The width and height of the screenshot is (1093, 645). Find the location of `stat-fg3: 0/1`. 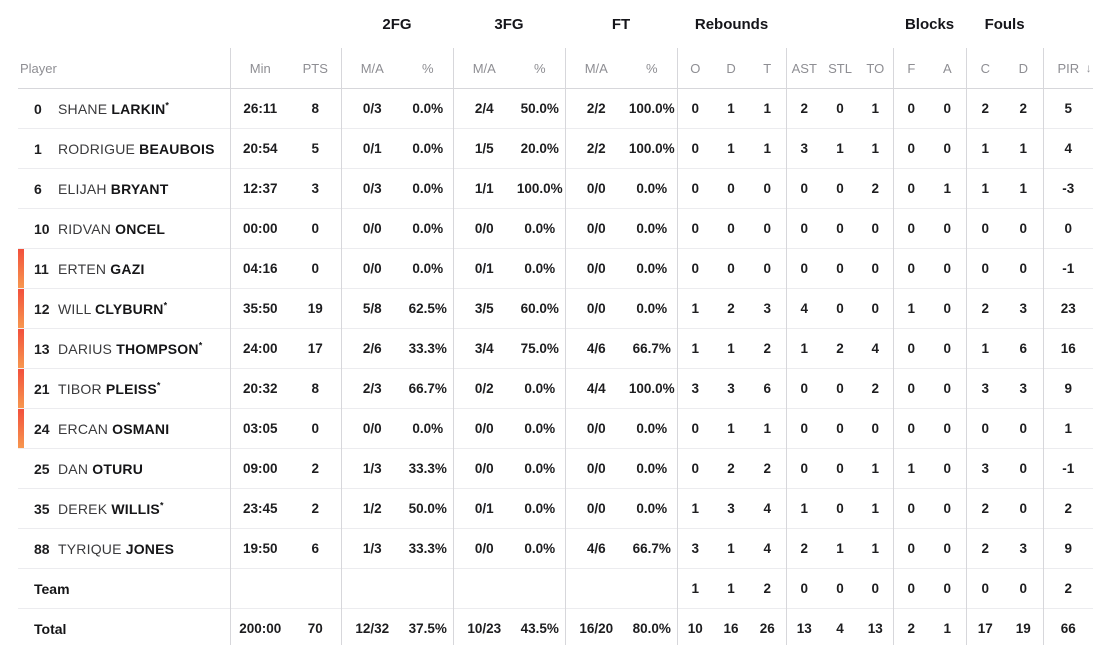

stat-fg3: 0/1 is located at coordinates (483, 508).